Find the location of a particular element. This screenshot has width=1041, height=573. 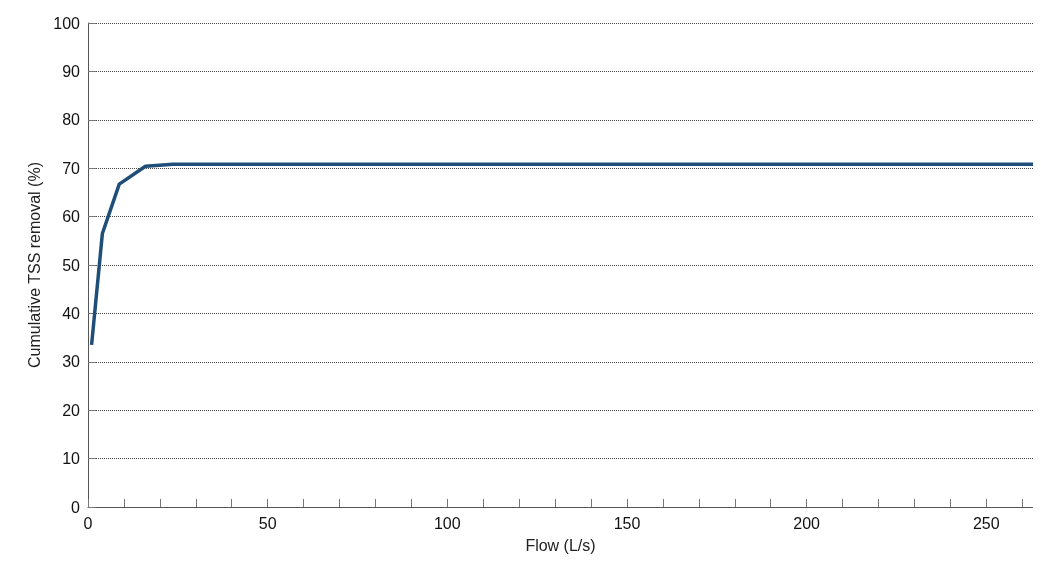

y-tick-label: 0 is located at coordinates (76, 507).